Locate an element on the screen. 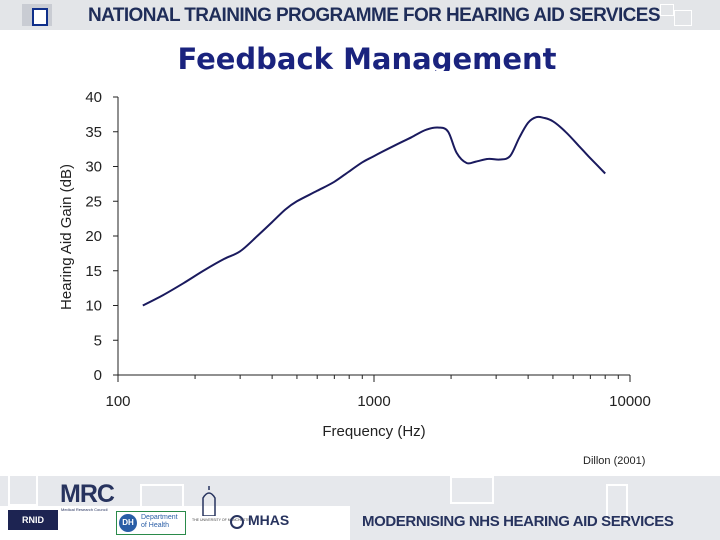 Image resolution: width=720 pixels, height=540 pixels. department-of-health-logo: DH Department of Health is located at coordinates (151, 523).